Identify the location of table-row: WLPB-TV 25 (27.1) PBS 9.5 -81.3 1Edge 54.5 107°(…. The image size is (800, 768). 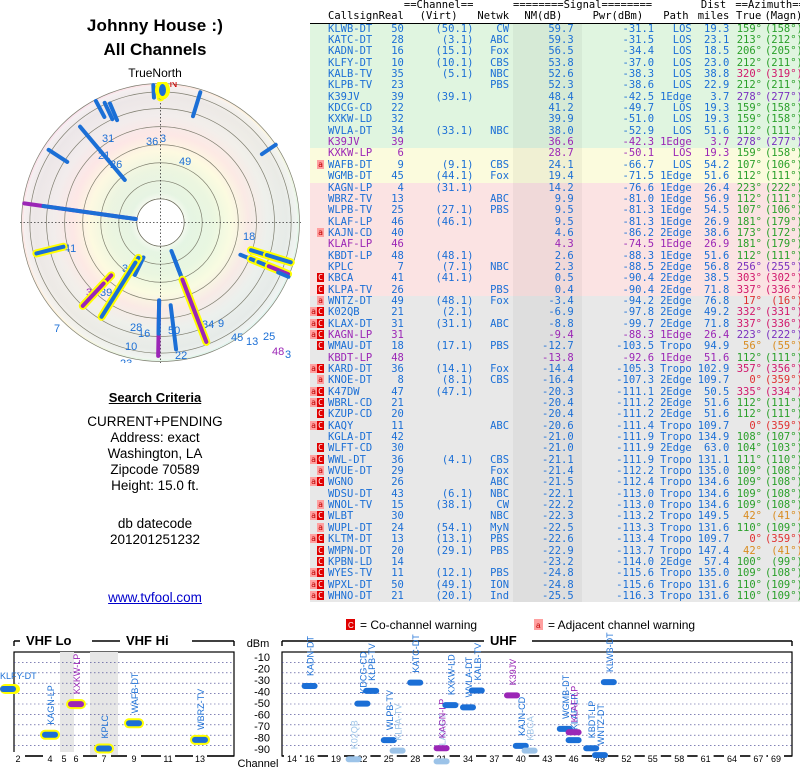
(555, 210).